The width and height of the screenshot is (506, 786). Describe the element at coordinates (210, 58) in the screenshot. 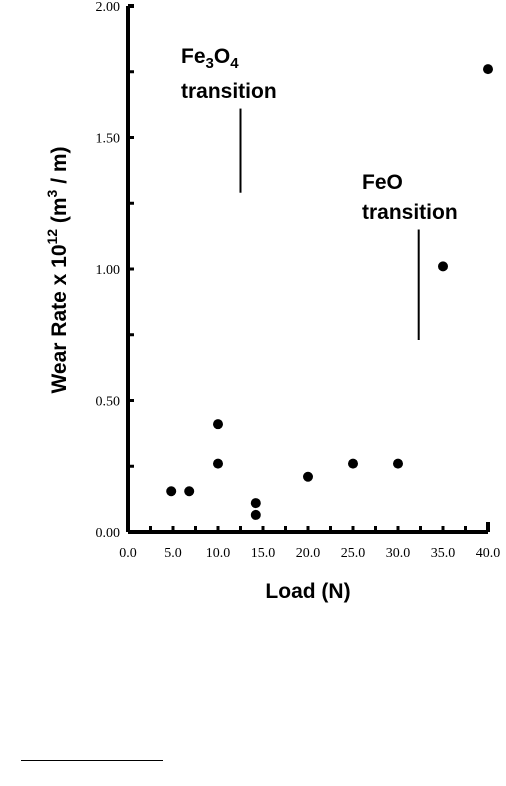

I see `fe3o4-label: Fe3O4` at that location.